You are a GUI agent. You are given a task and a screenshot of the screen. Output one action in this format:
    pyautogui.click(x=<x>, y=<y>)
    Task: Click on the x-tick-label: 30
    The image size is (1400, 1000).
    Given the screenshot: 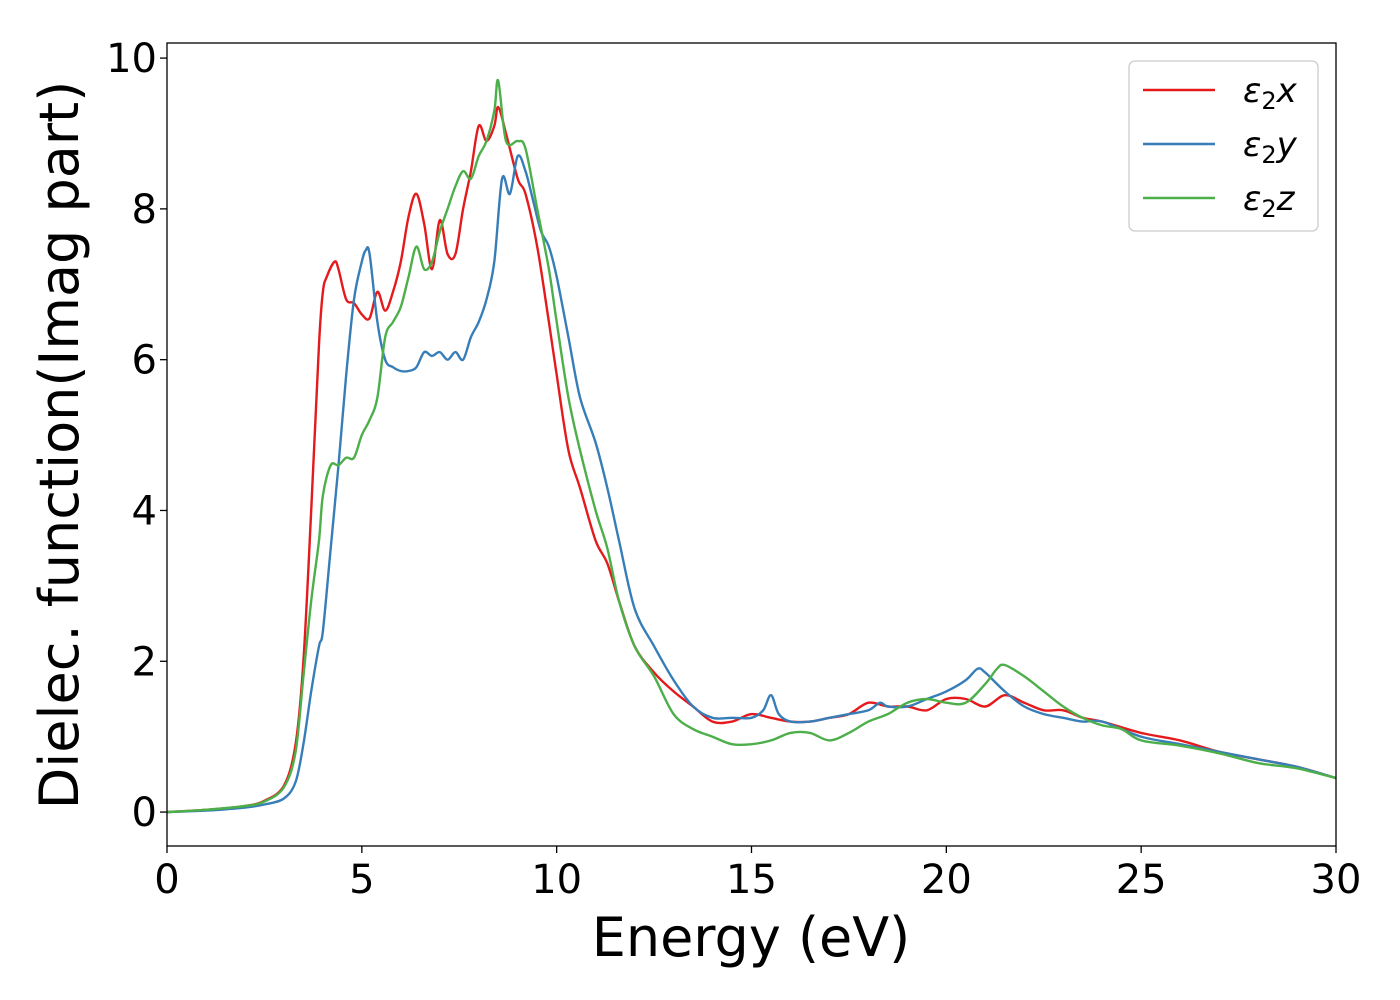 What is the action you would take?
    pyautogui.click(x=1336, y=880)
    